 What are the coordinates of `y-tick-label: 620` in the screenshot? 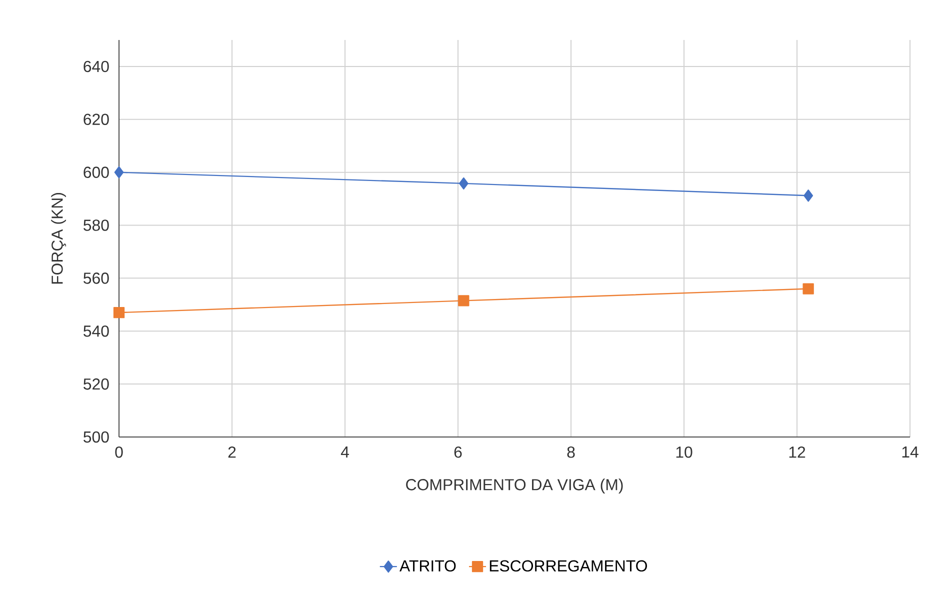 It's located at (96, 120).